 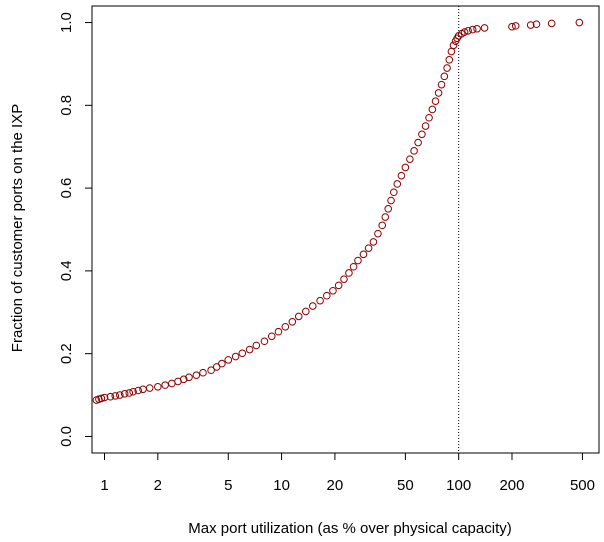 What do you see at coordinates (511, 485) in the screenshot?
I see `x-tick-label: 200` at bounding box center [511, 485].